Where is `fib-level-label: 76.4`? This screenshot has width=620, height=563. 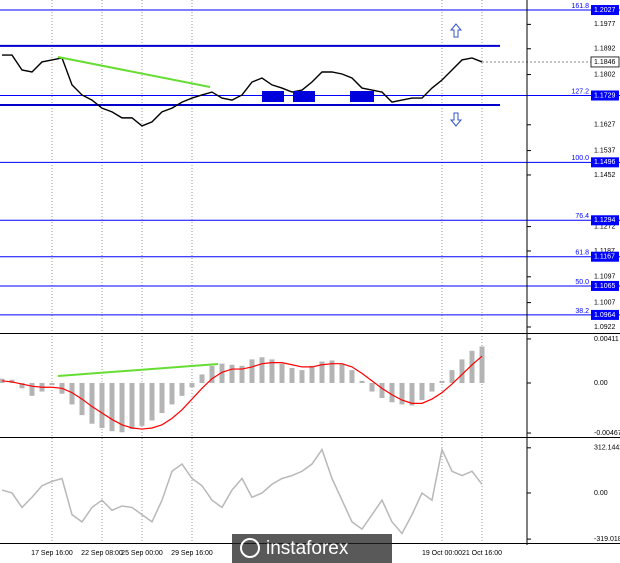
fib-level-label: 76.4 is located at coordinates (582, 216).